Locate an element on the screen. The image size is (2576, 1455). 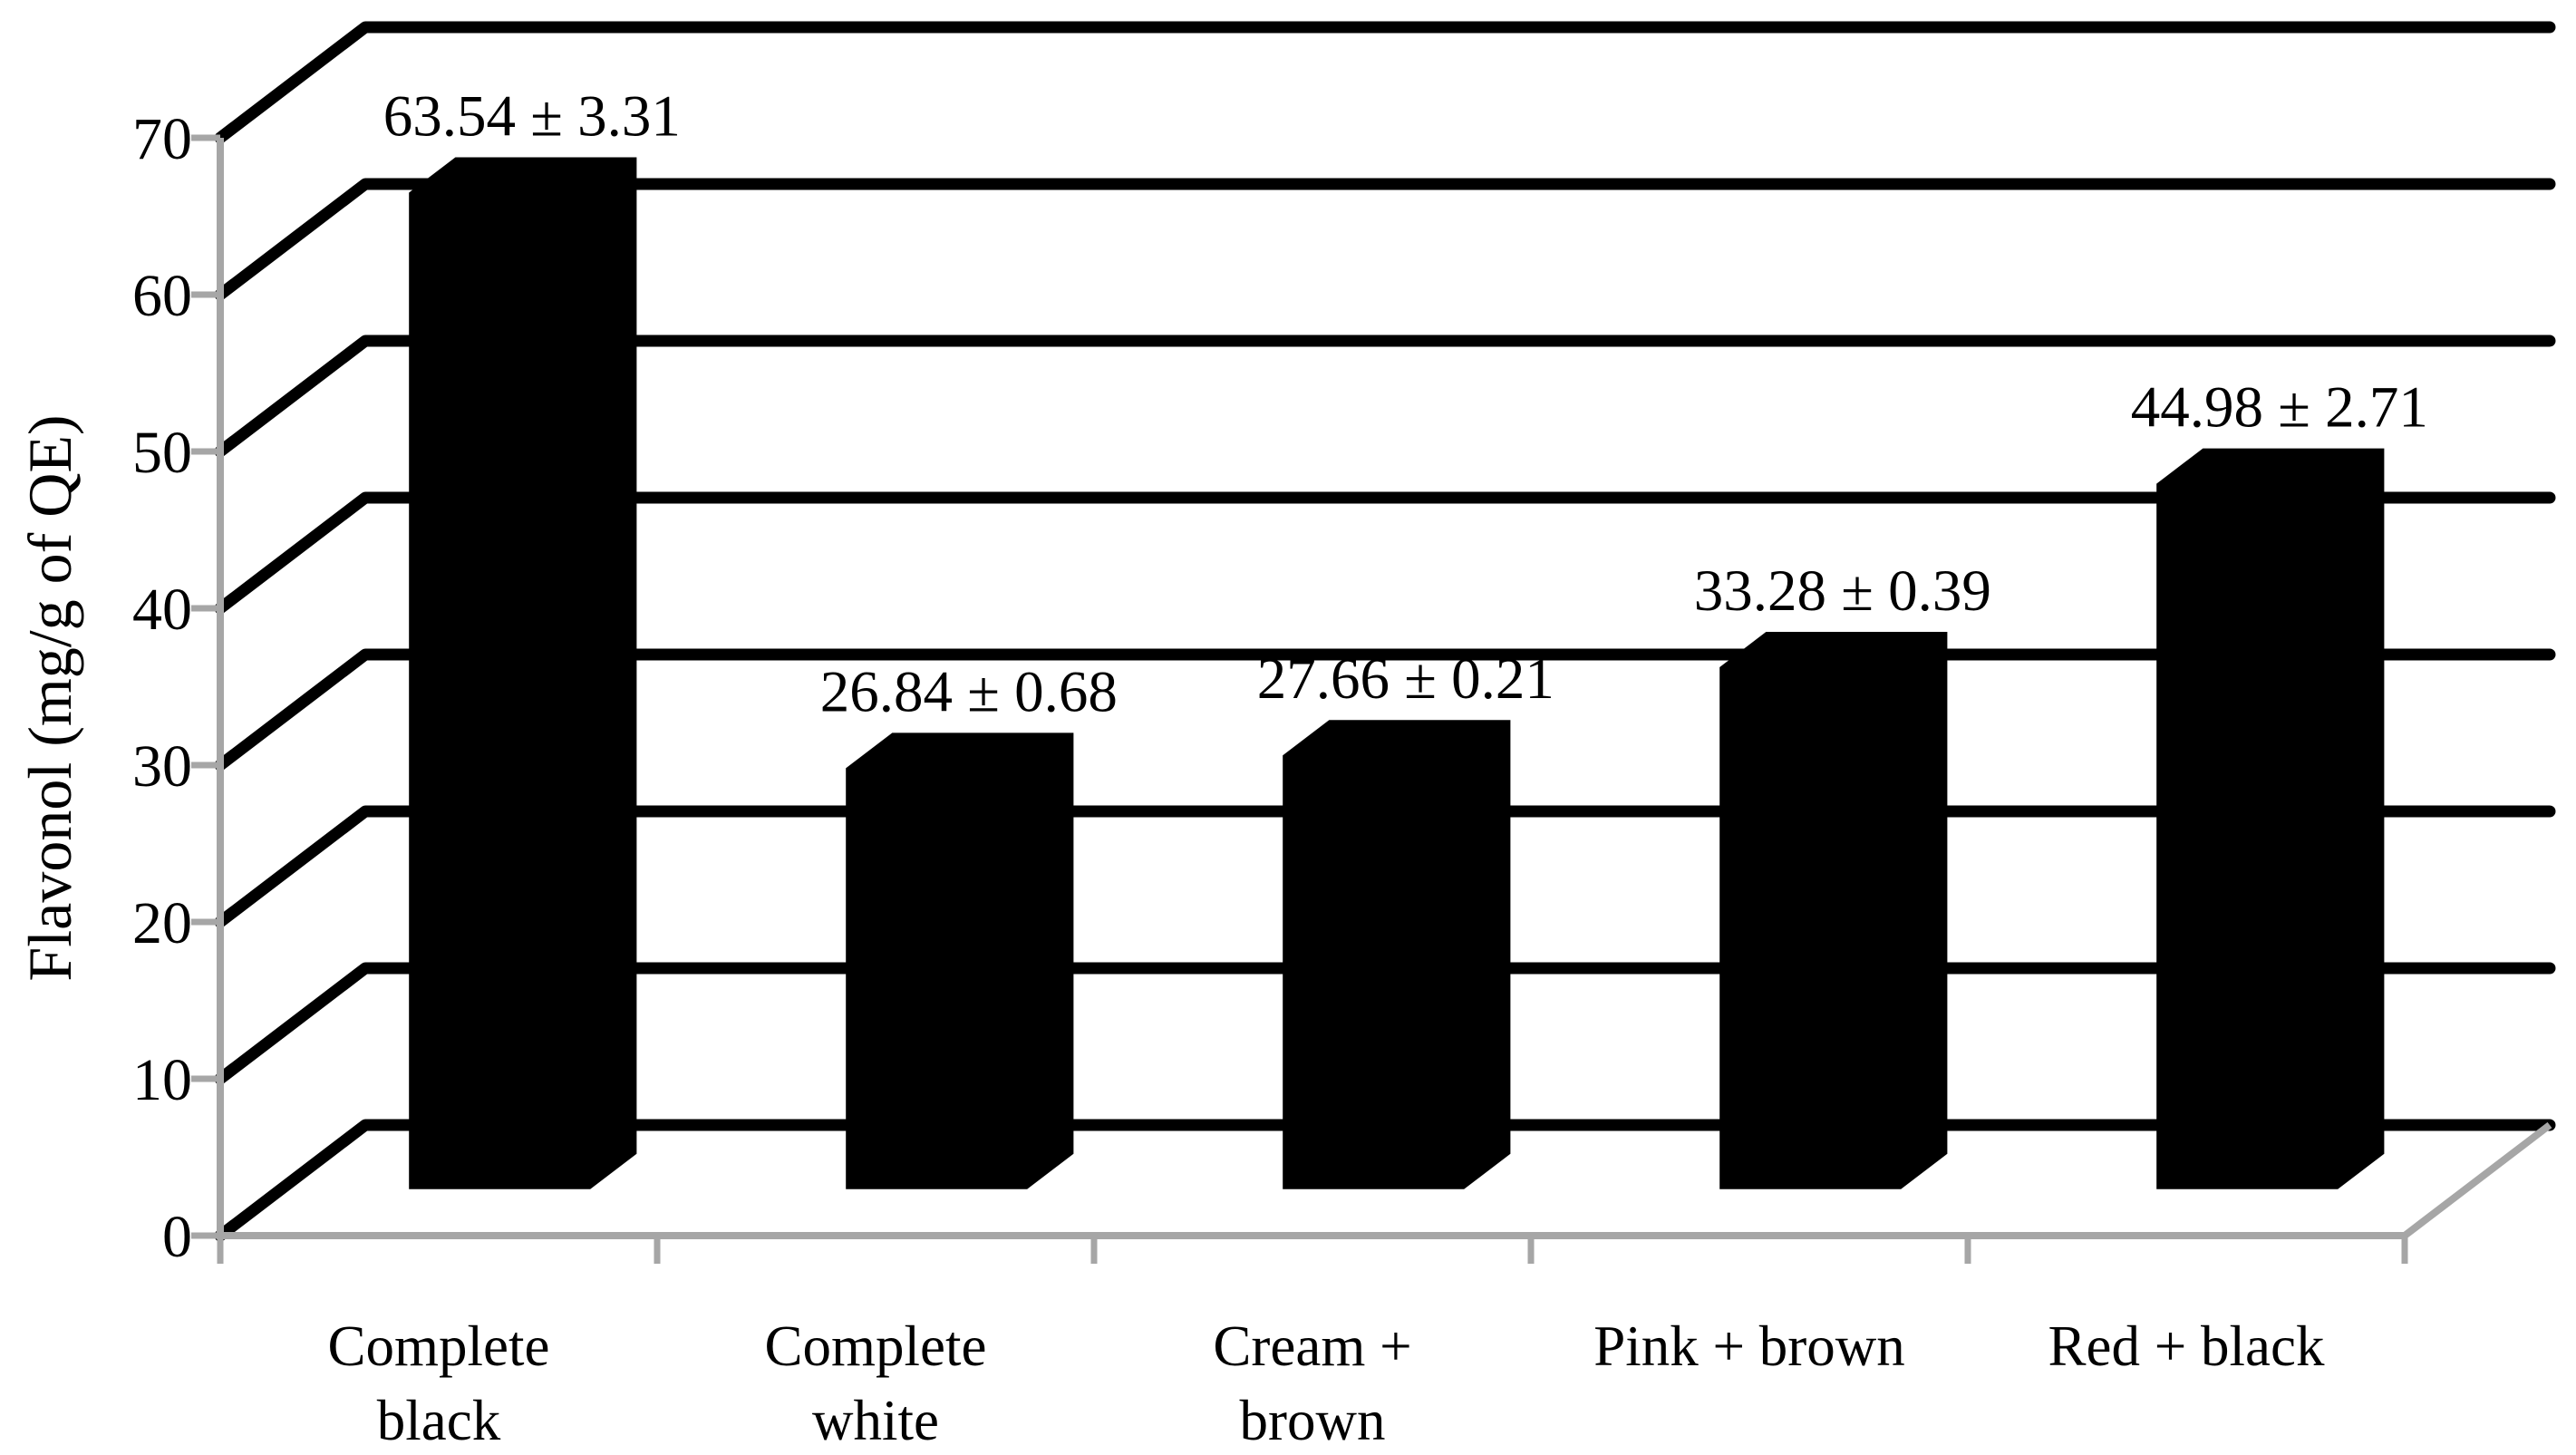
data-label: 44.98 ± 2.71 is located at coordinates (2279, 408).